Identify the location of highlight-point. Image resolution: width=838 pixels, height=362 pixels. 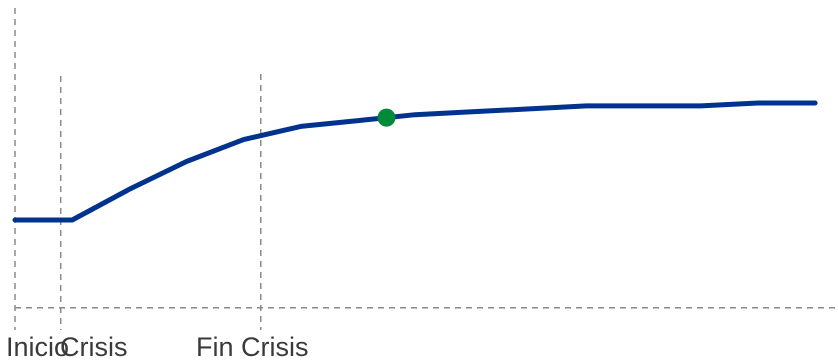
(386, 117).